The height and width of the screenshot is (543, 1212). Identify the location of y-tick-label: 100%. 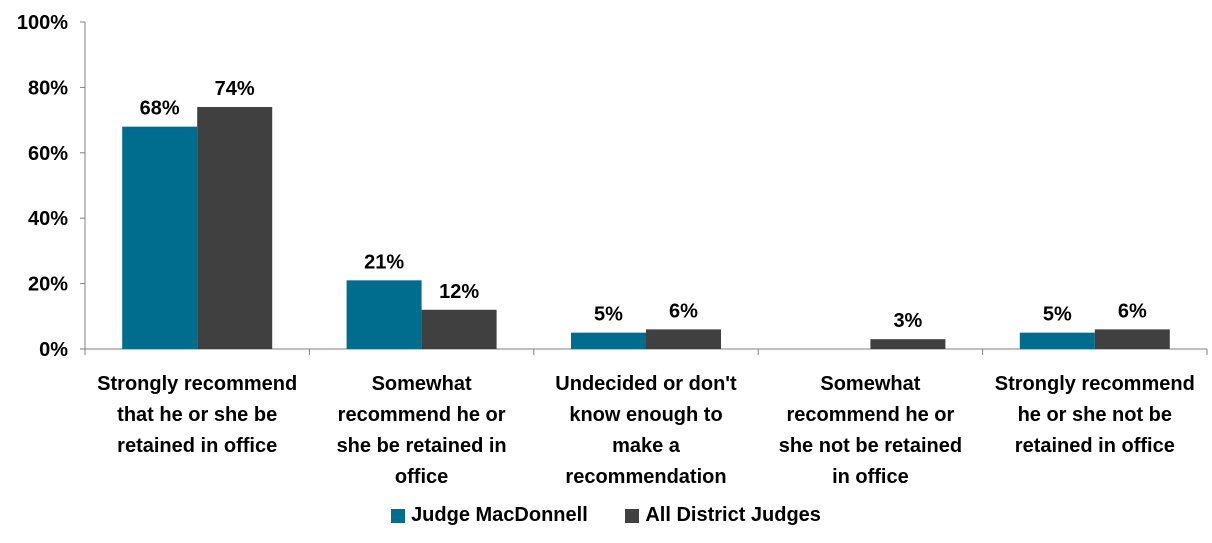
(42, 23).